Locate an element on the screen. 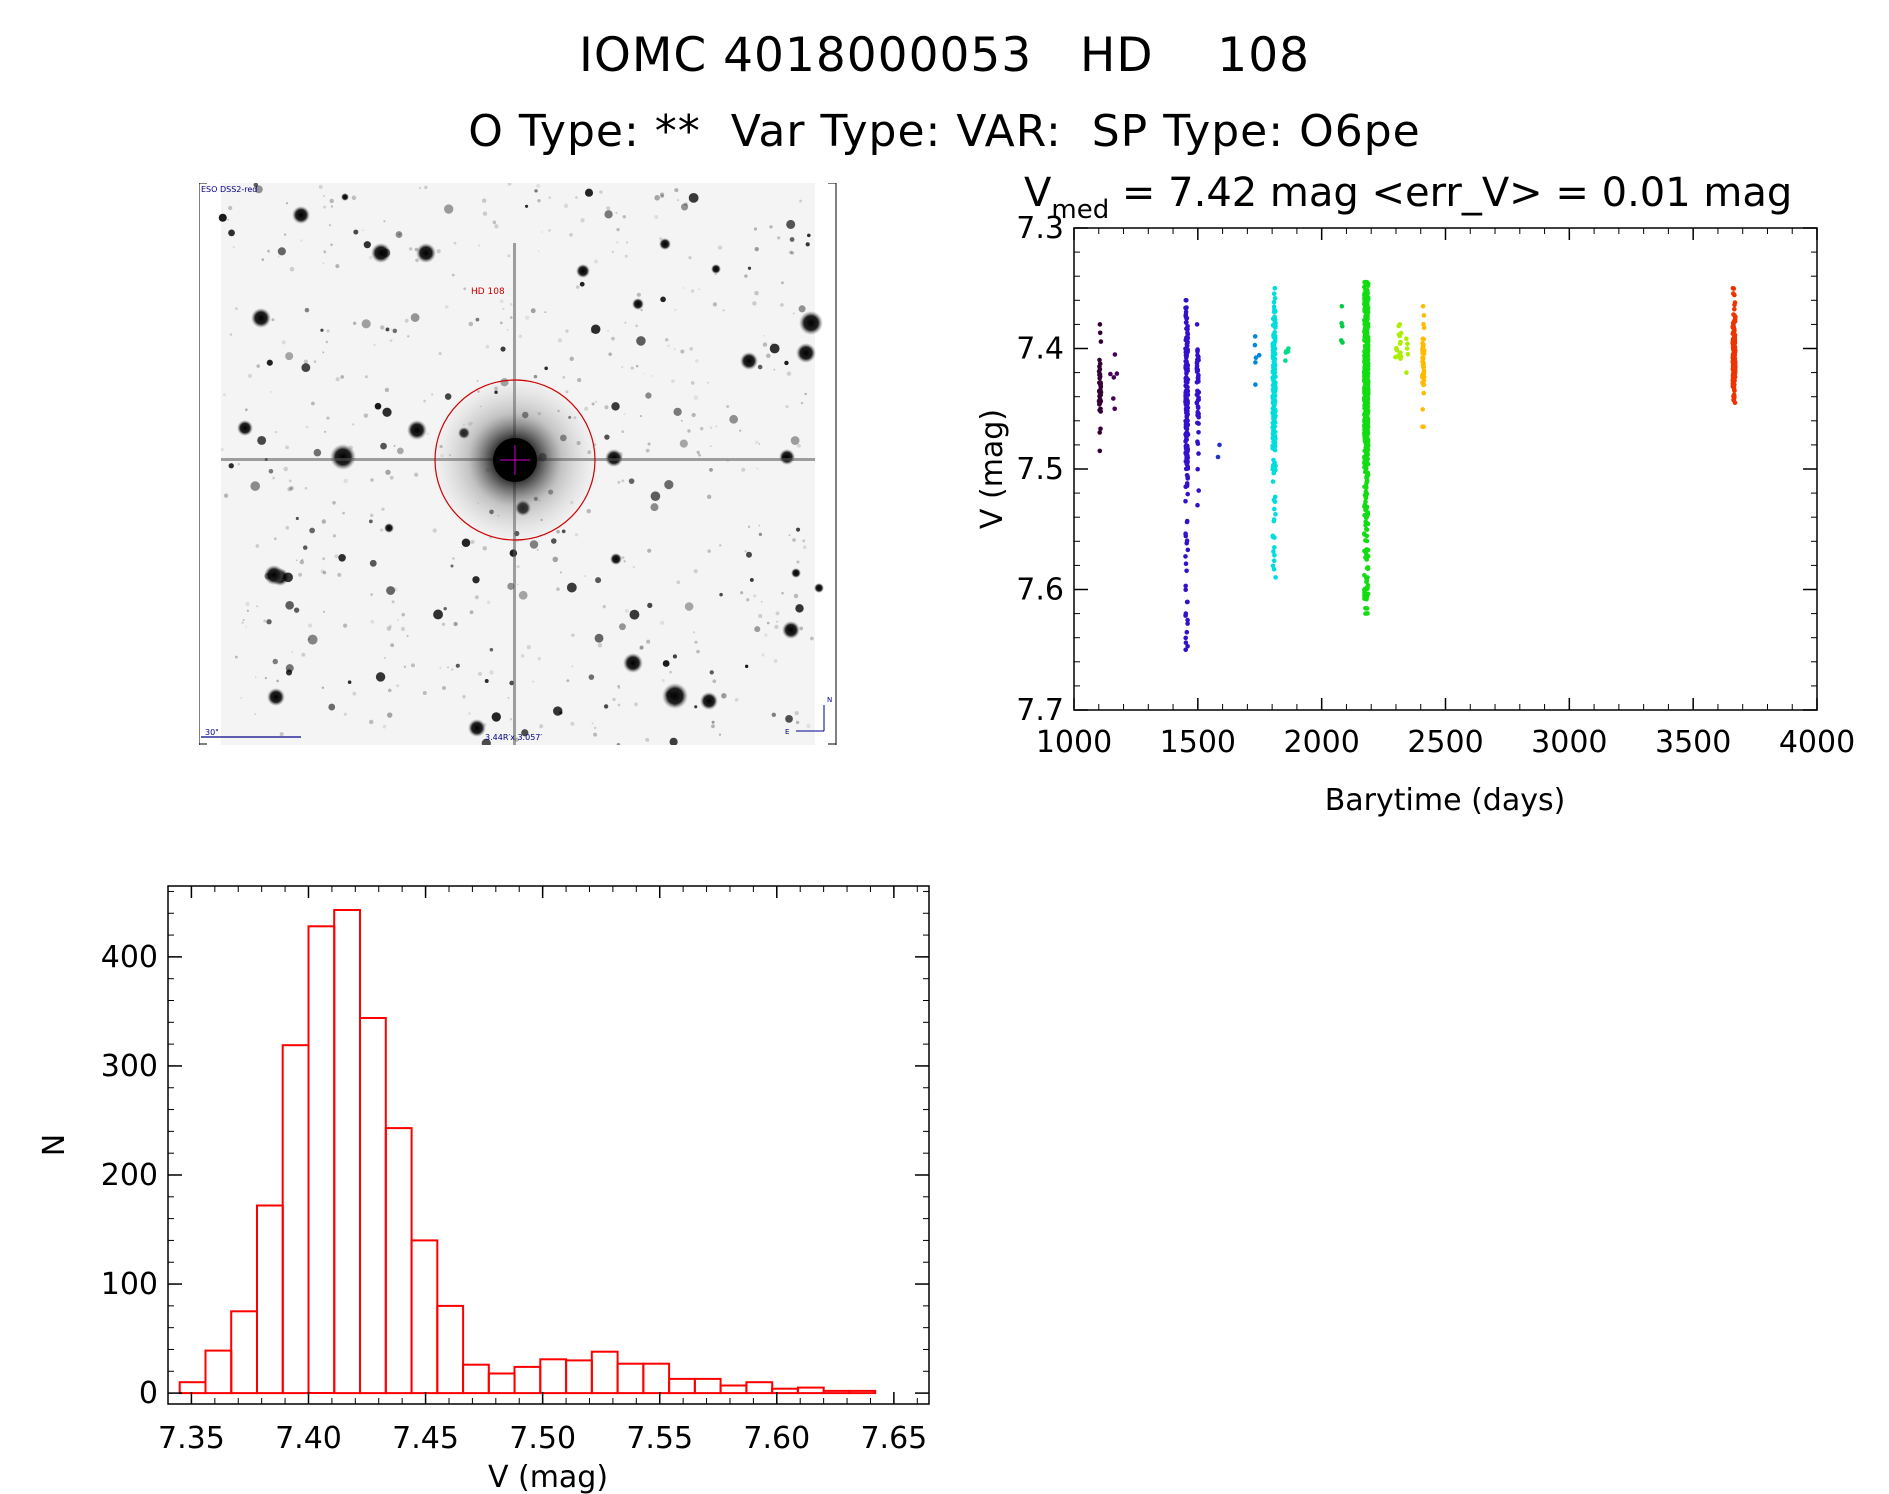  x-tick-label: 1500 is located at coordinates (1198, 742).